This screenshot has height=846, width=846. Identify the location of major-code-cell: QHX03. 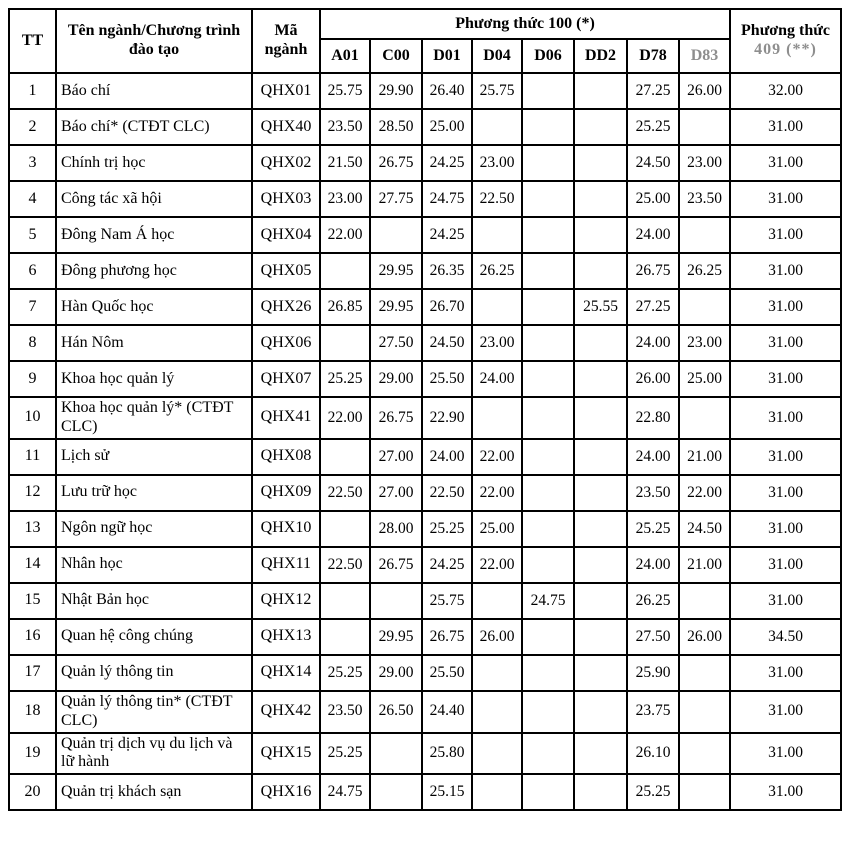
(286, 199).